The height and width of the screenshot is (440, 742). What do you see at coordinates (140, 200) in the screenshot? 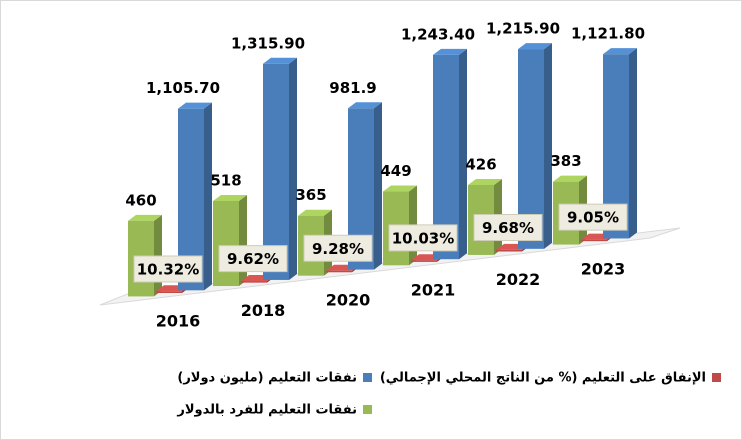
I see `value-label: 460` at bounding box center [140, 200].